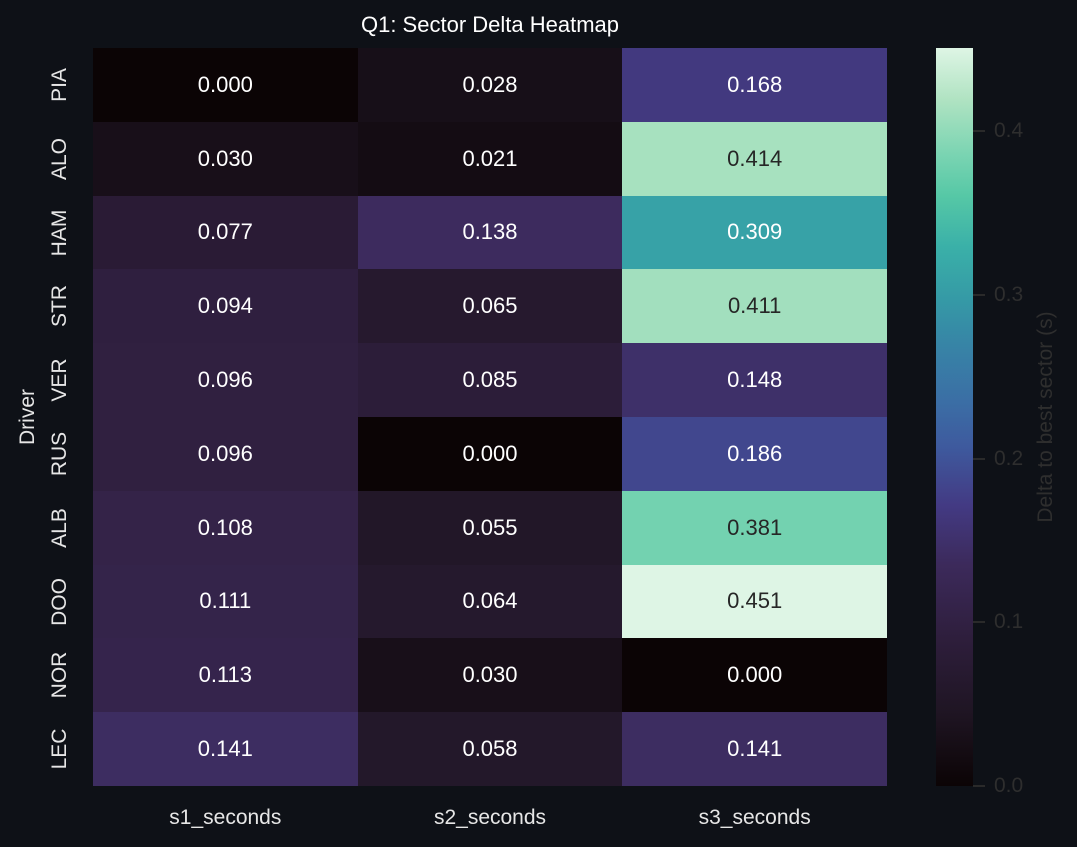 This screenshot has height=847, width=1077. I want to click on heatmap-cell: 0.064, so click(490, 601).